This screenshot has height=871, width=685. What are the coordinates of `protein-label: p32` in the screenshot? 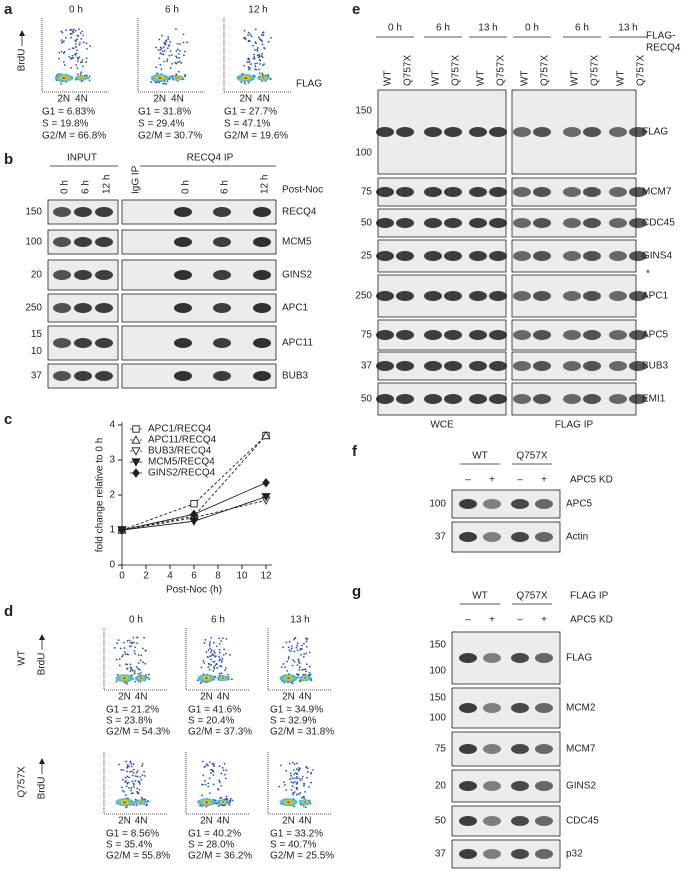 It's located at (574, 854).